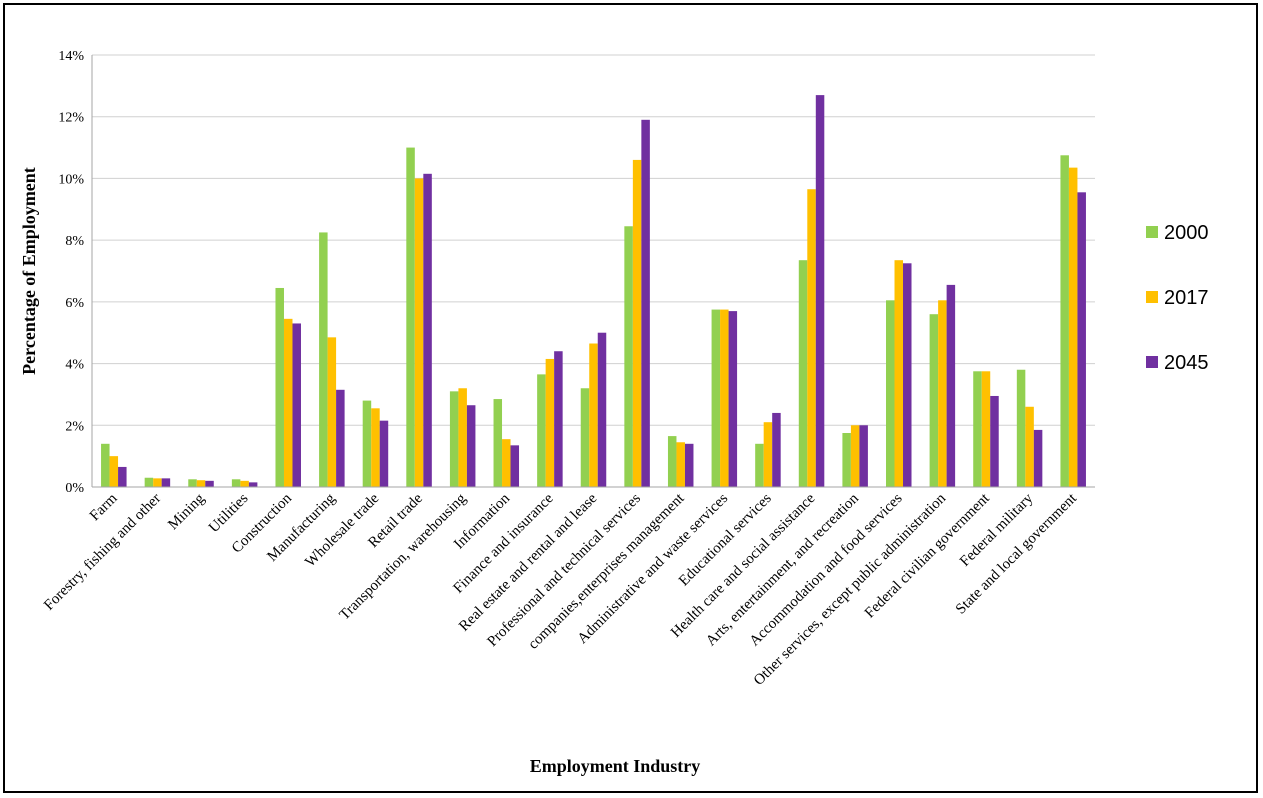 This screenshot has height=798, width=1263. Describe the element at coordinates (74, 241) in the screenshot. I see `y-tick-label: 8%` at that location.